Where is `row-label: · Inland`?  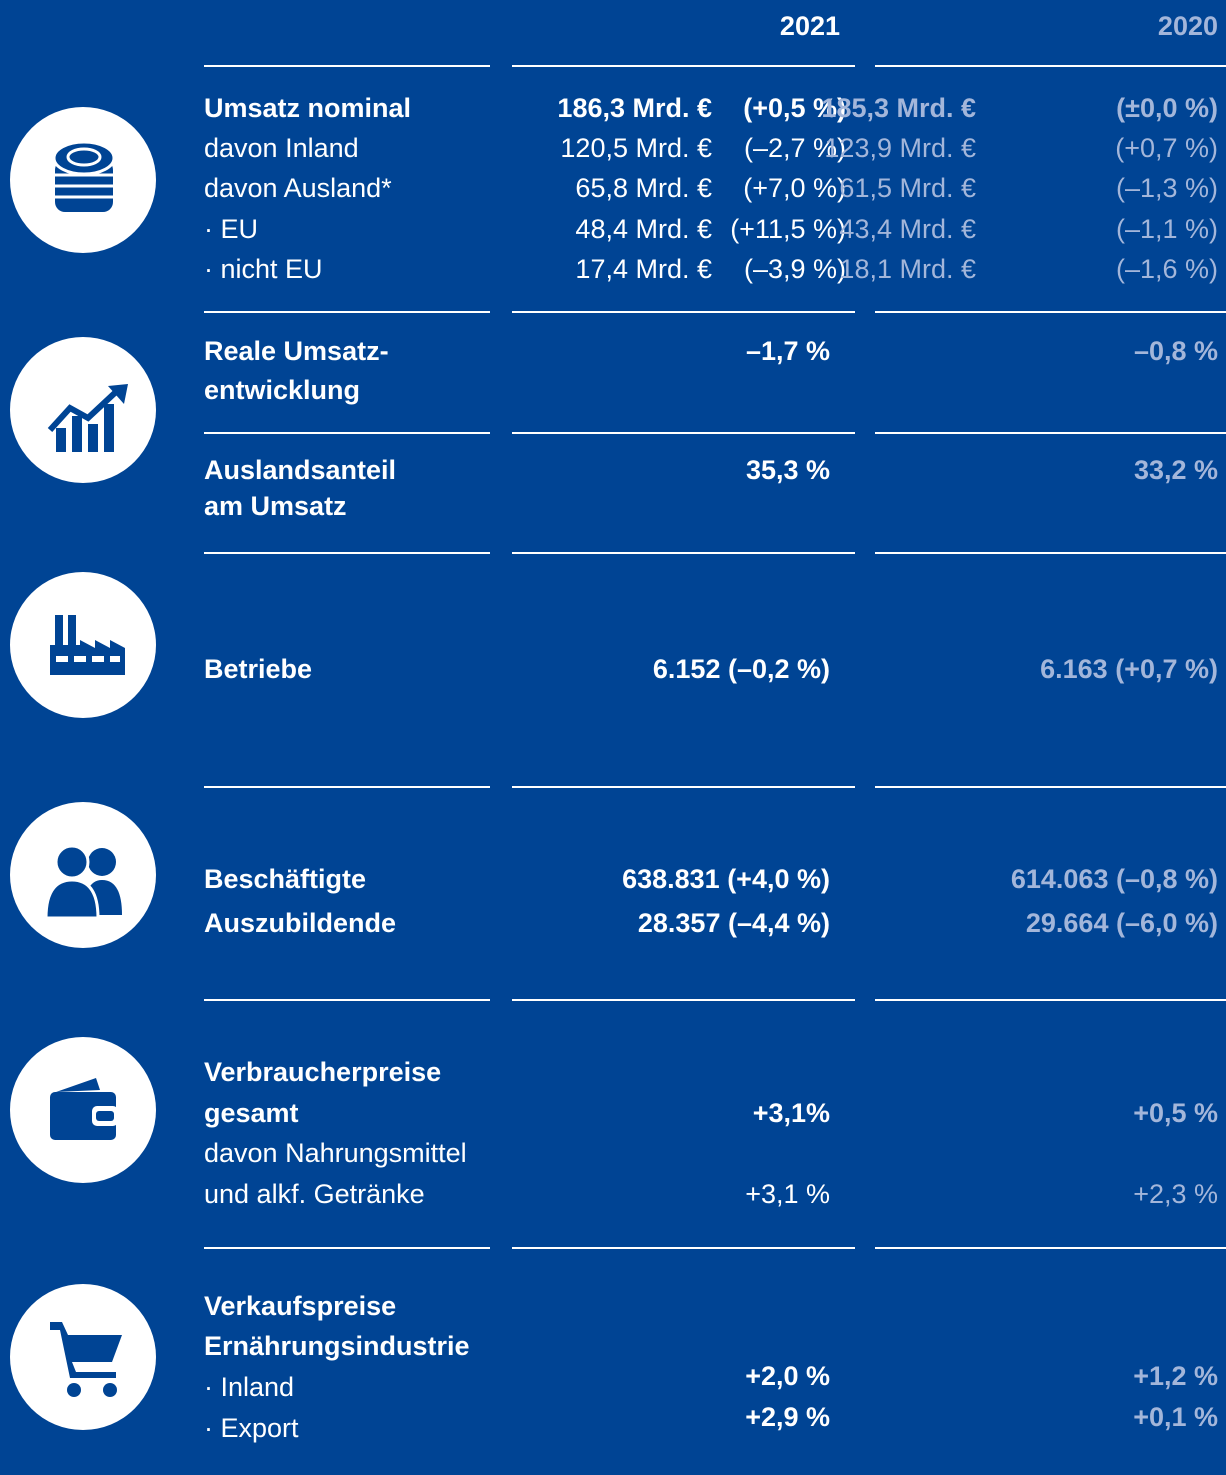 row-label: · Inland is located at coordinates (249, 1387).